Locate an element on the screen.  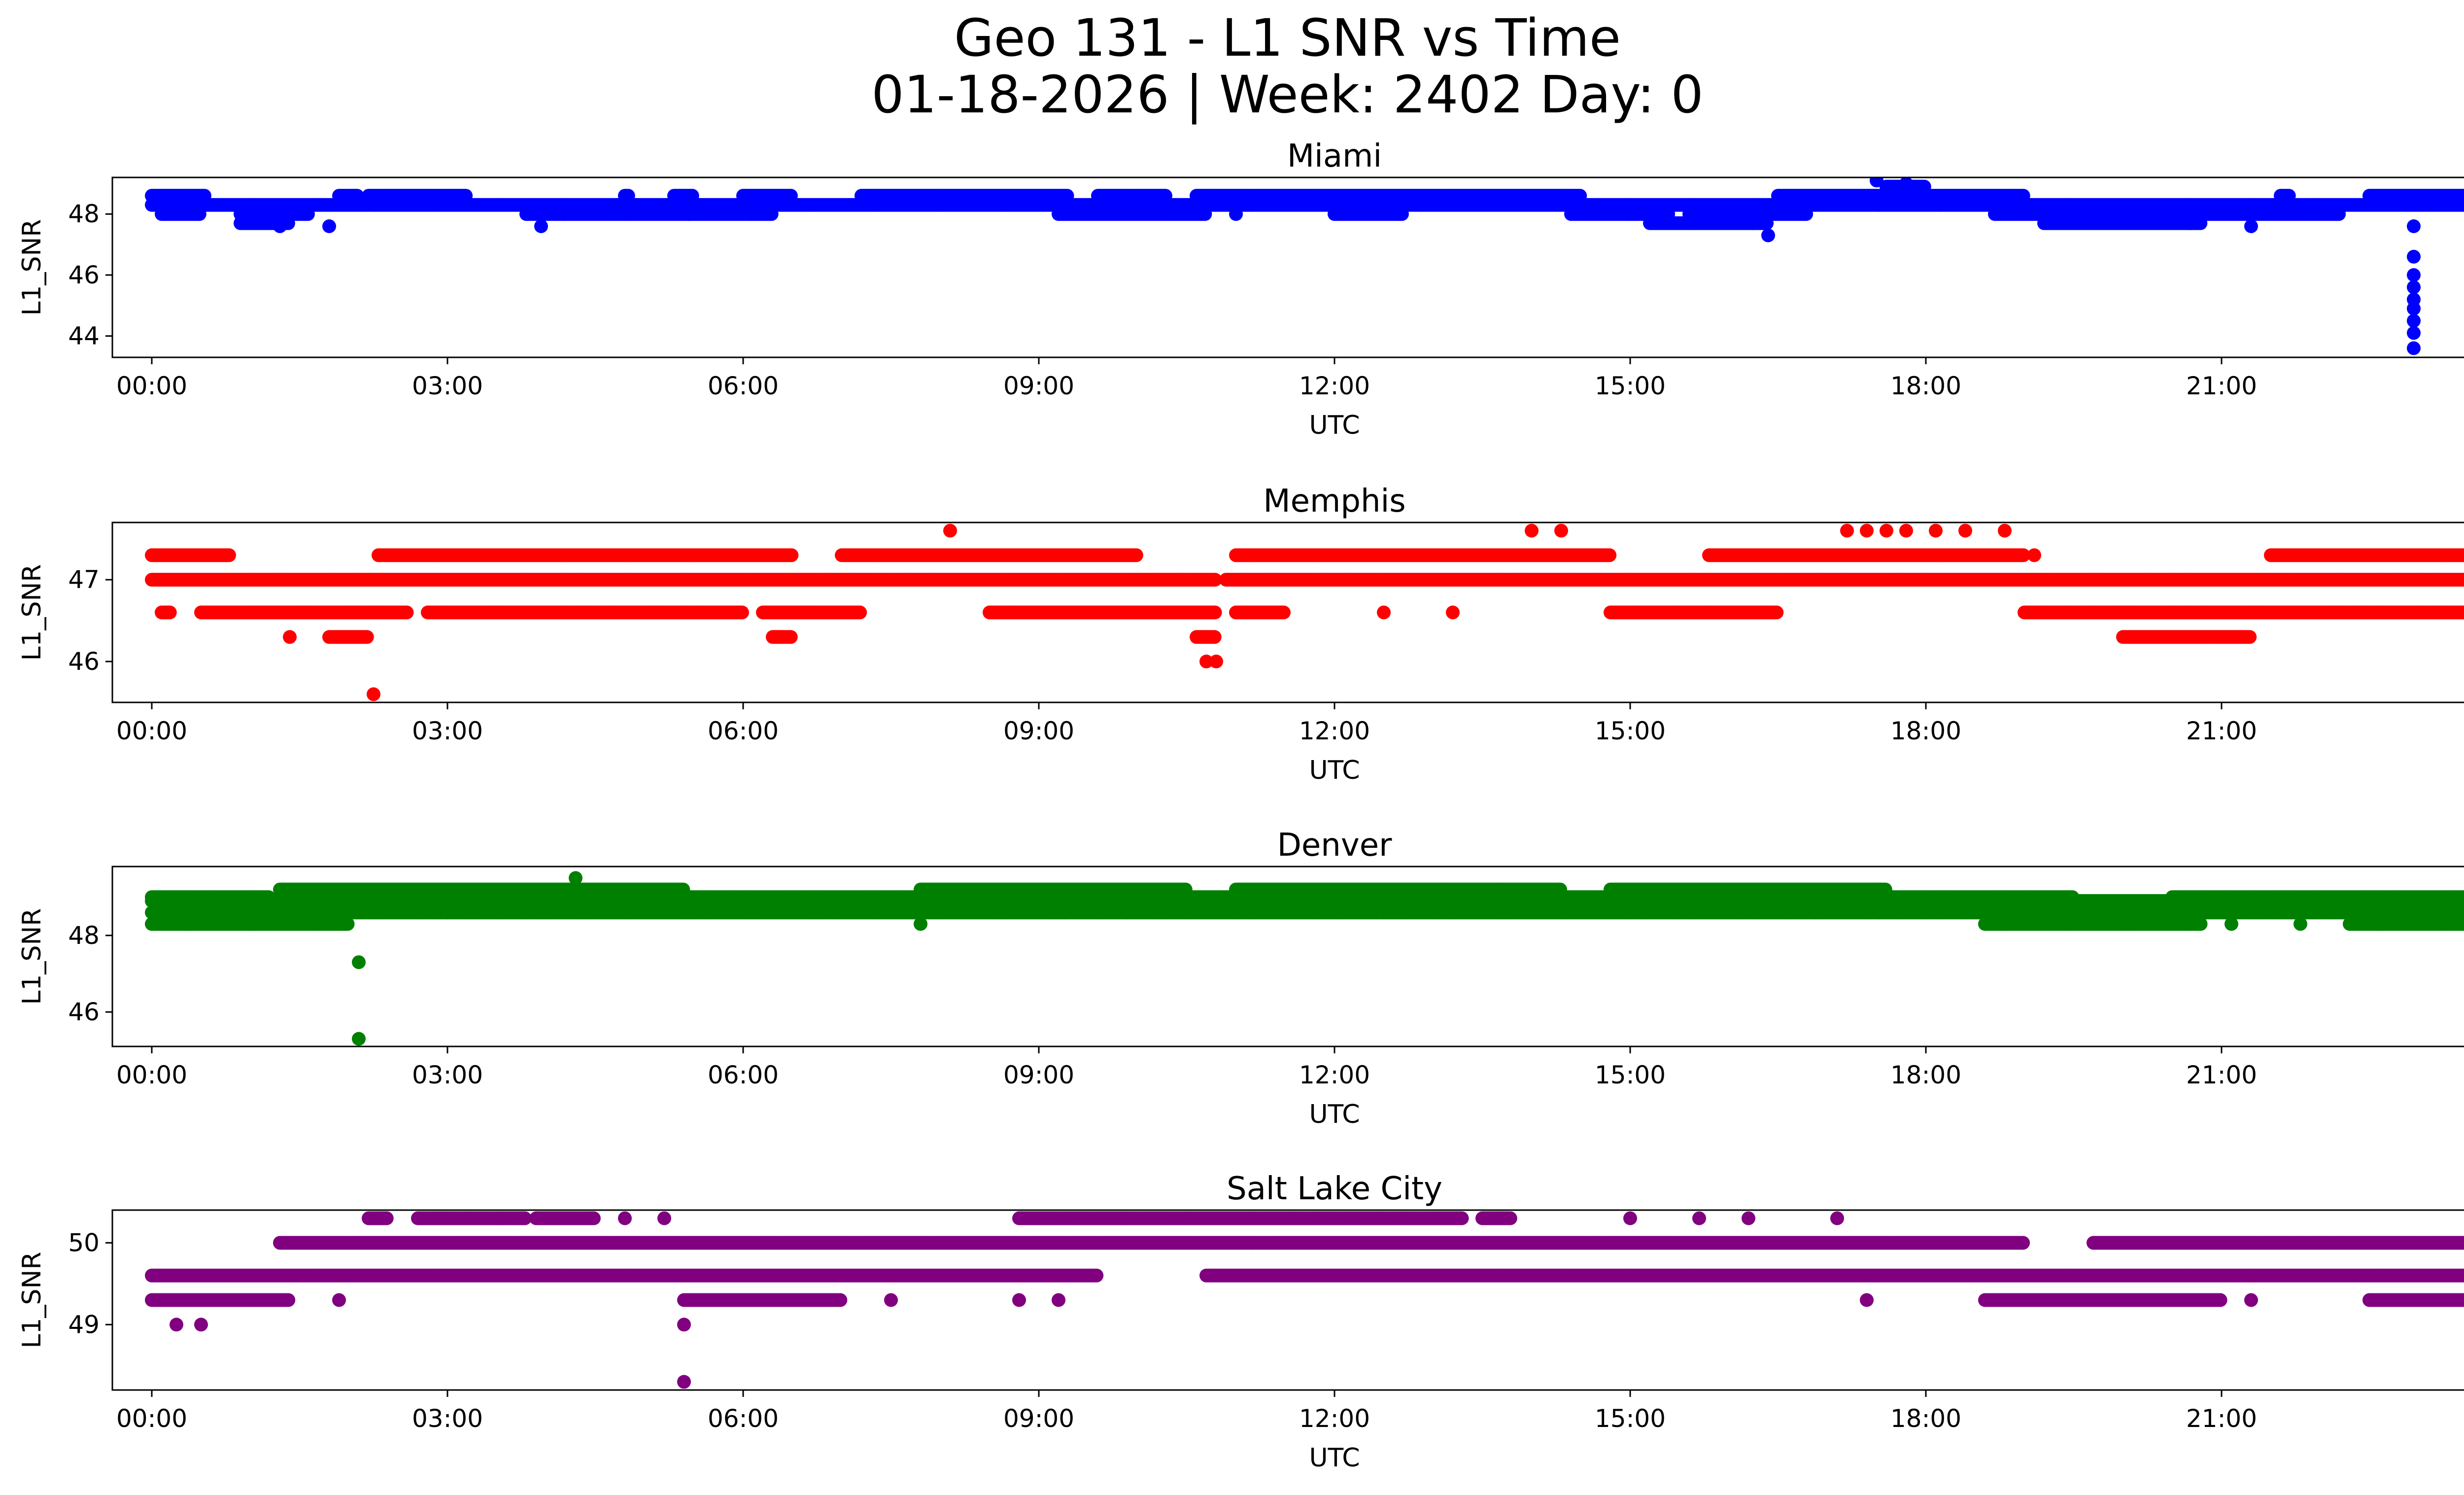
y-axis-label: L1_SNR is located at coordinates (32, 267).